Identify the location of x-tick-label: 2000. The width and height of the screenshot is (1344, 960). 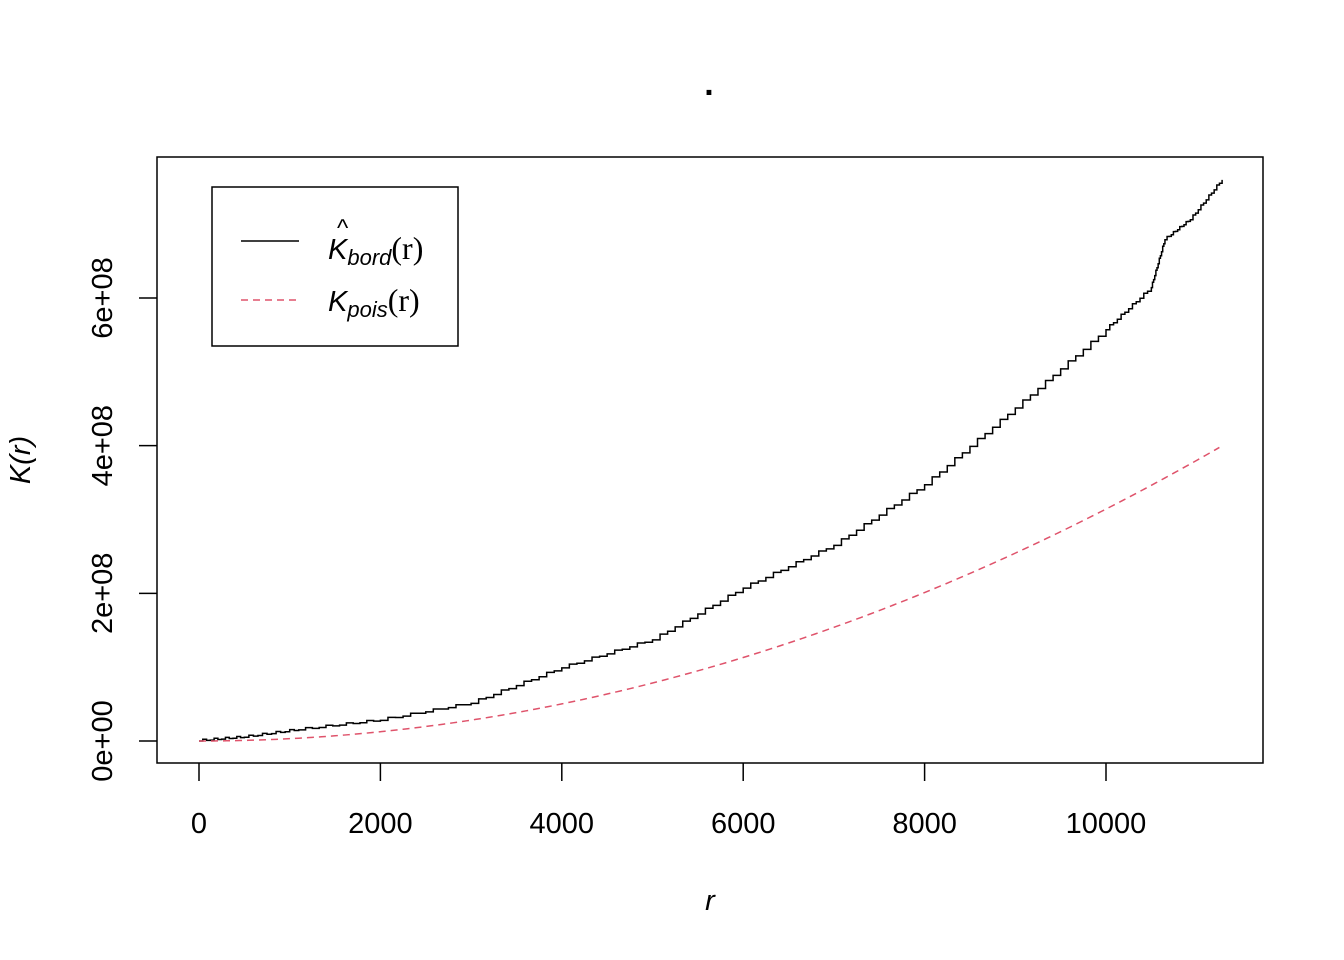
(380, 824).